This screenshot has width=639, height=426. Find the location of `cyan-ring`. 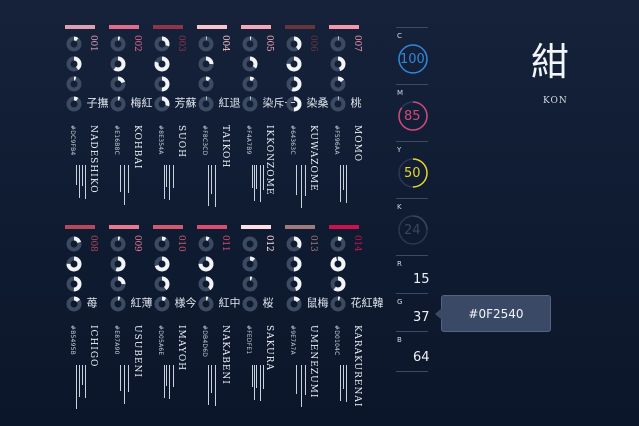

cyan-ring is located at coordinates (413, 59).